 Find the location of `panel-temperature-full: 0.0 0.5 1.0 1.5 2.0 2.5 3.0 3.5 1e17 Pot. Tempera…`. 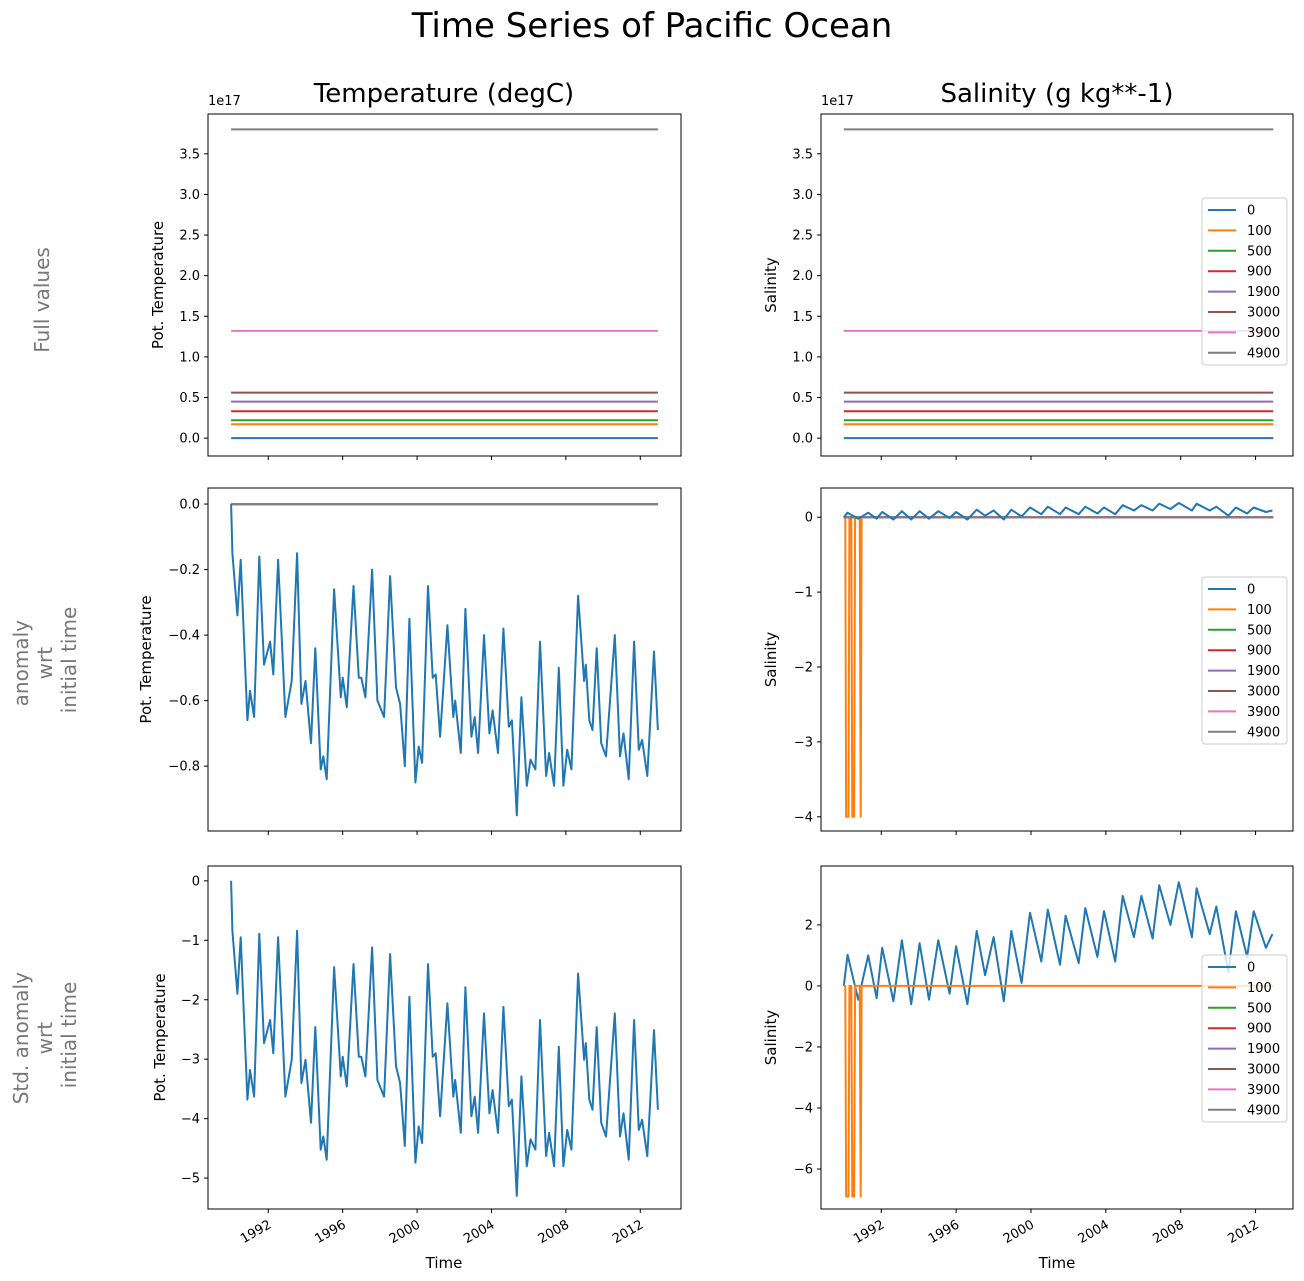

panel-temperature-full: 0.0 0.5 1.0 1.5 2.0 2.5 3.0 3.5 1e17 Pot. Tempera… is located at coordinates (415, 277).